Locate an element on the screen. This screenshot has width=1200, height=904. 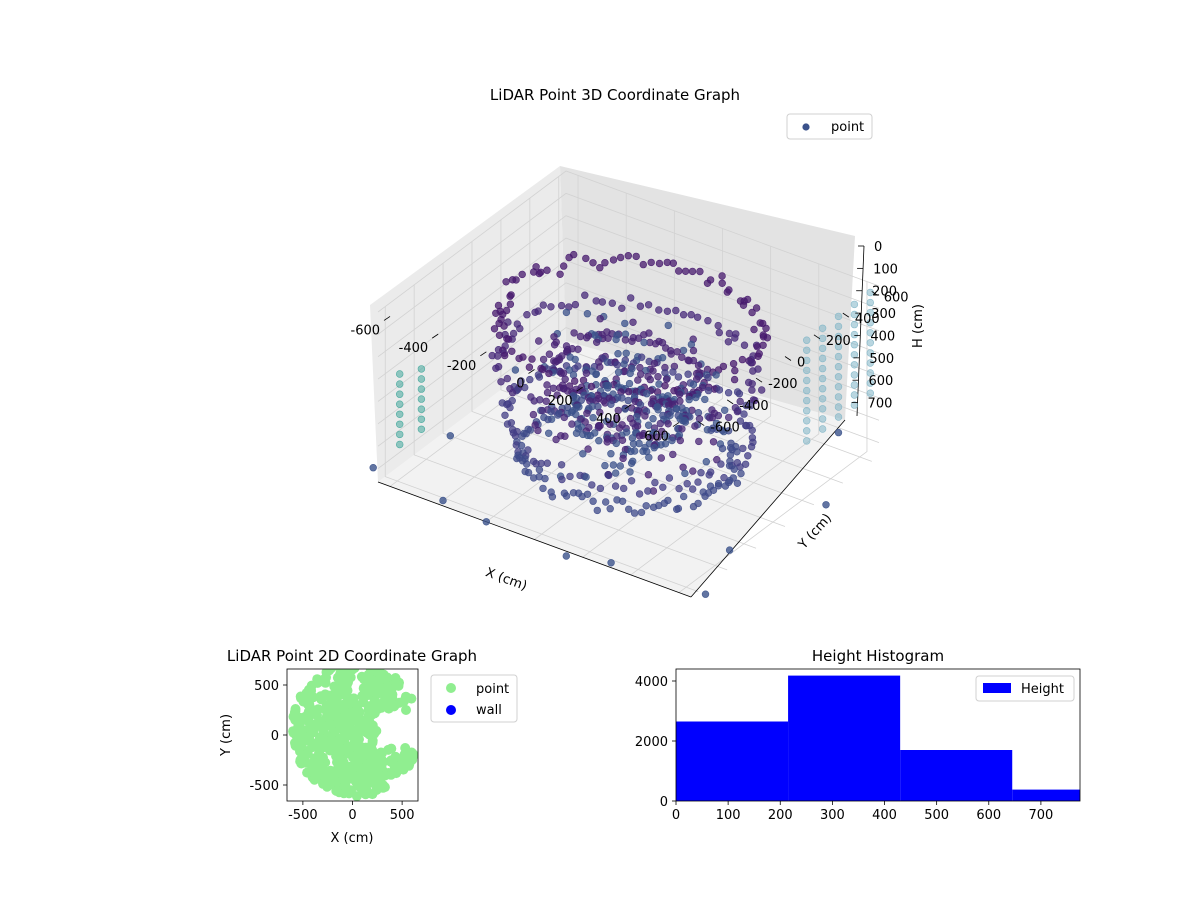
x-axis-line is located at coordinates (534, 539).